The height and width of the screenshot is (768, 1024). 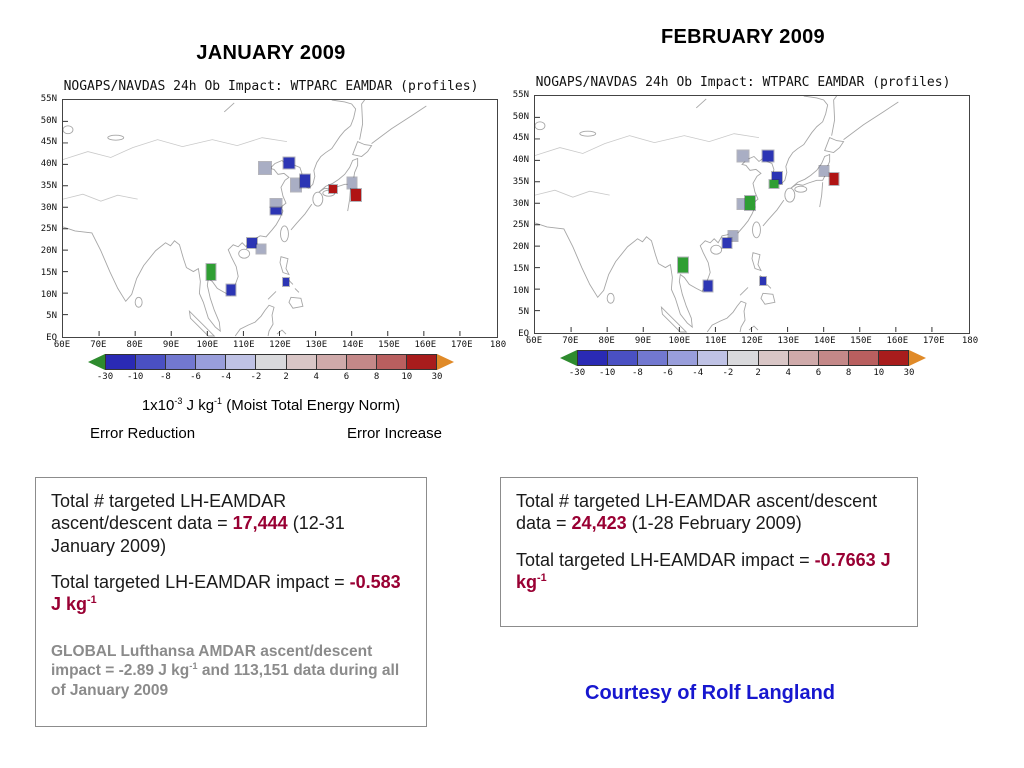 I want to click on units-text: J kg, so click(x=198, y=405).